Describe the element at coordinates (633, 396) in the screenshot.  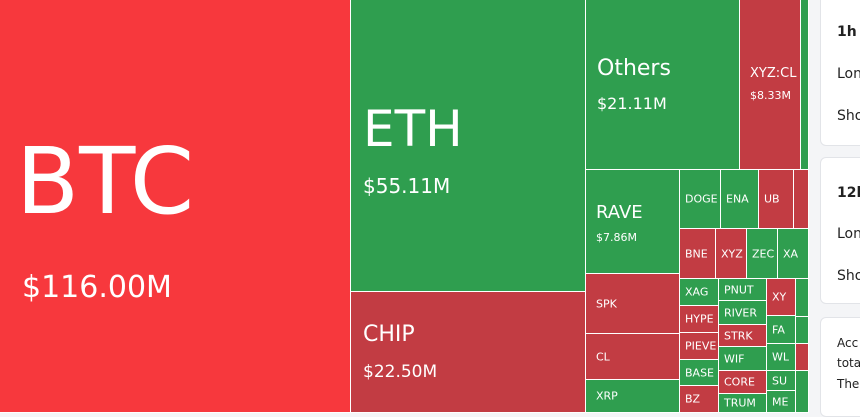
I see `tile: XRP` at that location.